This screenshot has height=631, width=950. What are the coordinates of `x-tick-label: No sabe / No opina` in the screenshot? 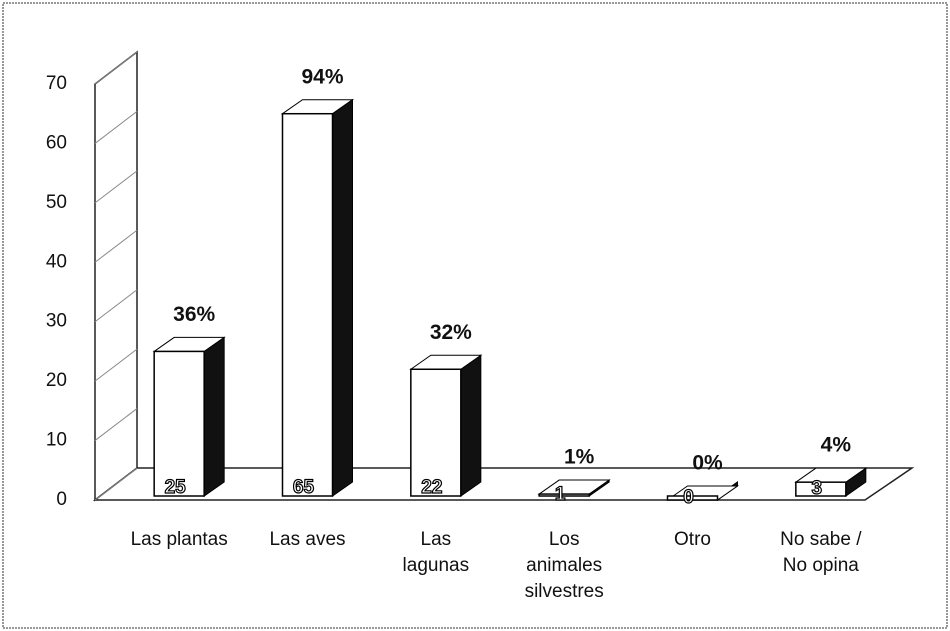 It's located at (821, 552).